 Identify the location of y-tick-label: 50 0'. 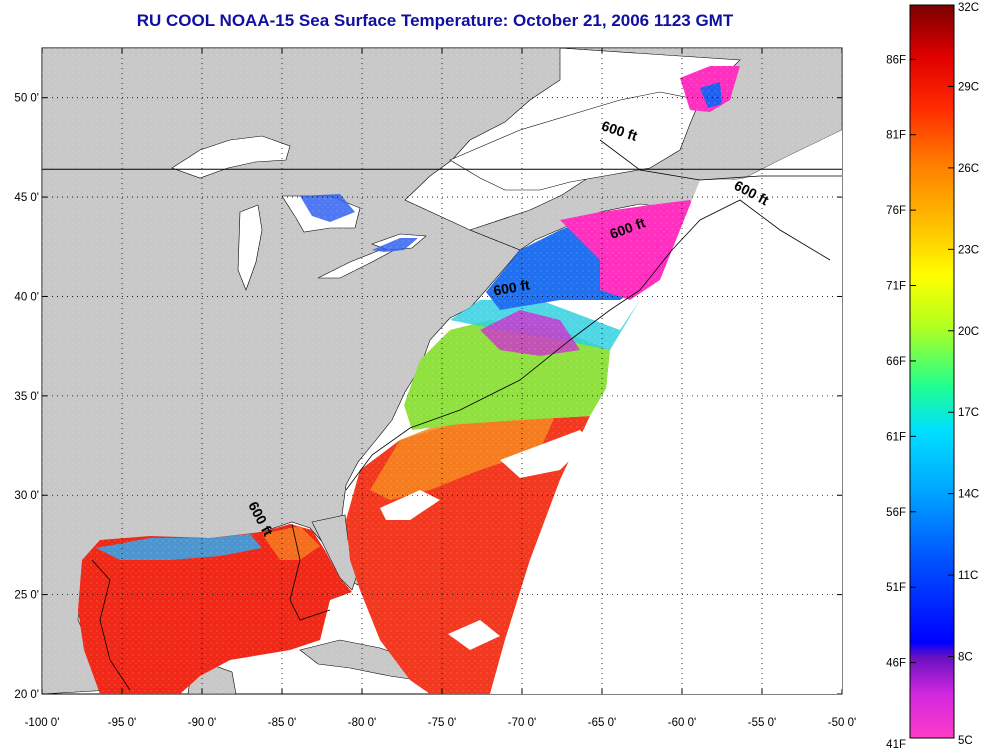
(26, 99).